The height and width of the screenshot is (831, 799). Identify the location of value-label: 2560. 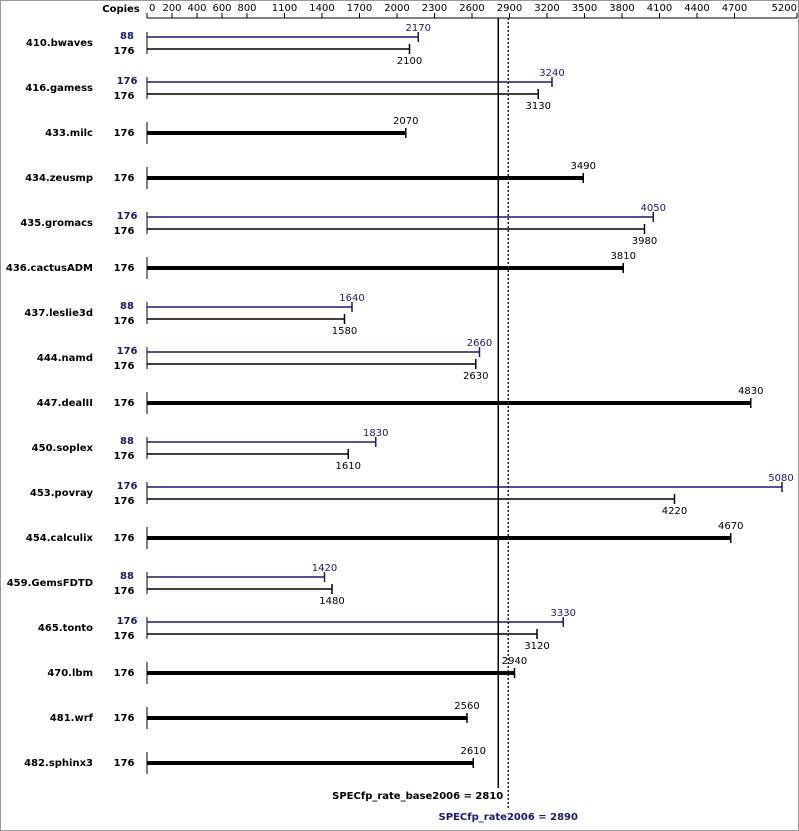
(466, 706).